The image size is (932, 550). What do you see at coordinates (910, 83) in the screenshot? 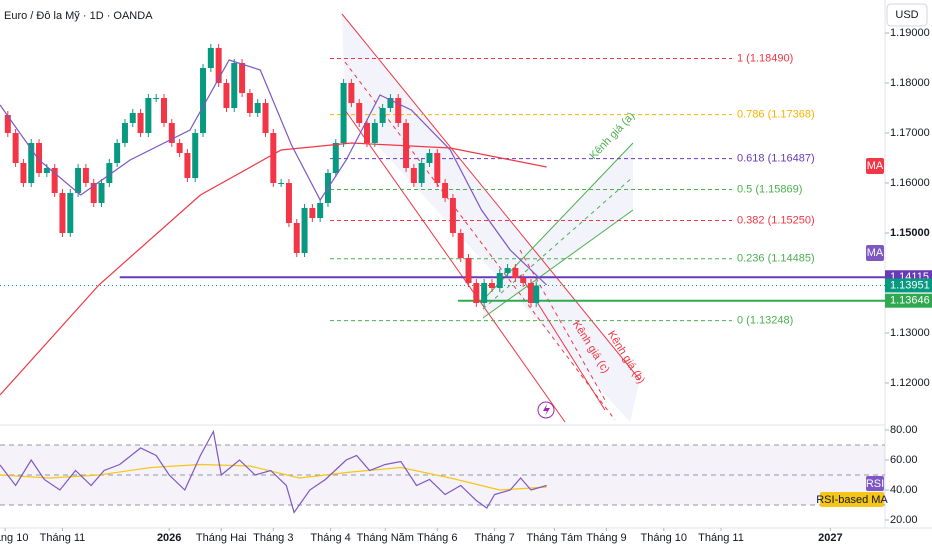
I see `y-tick-label: 1.18000` at bounding box center [910, 83].